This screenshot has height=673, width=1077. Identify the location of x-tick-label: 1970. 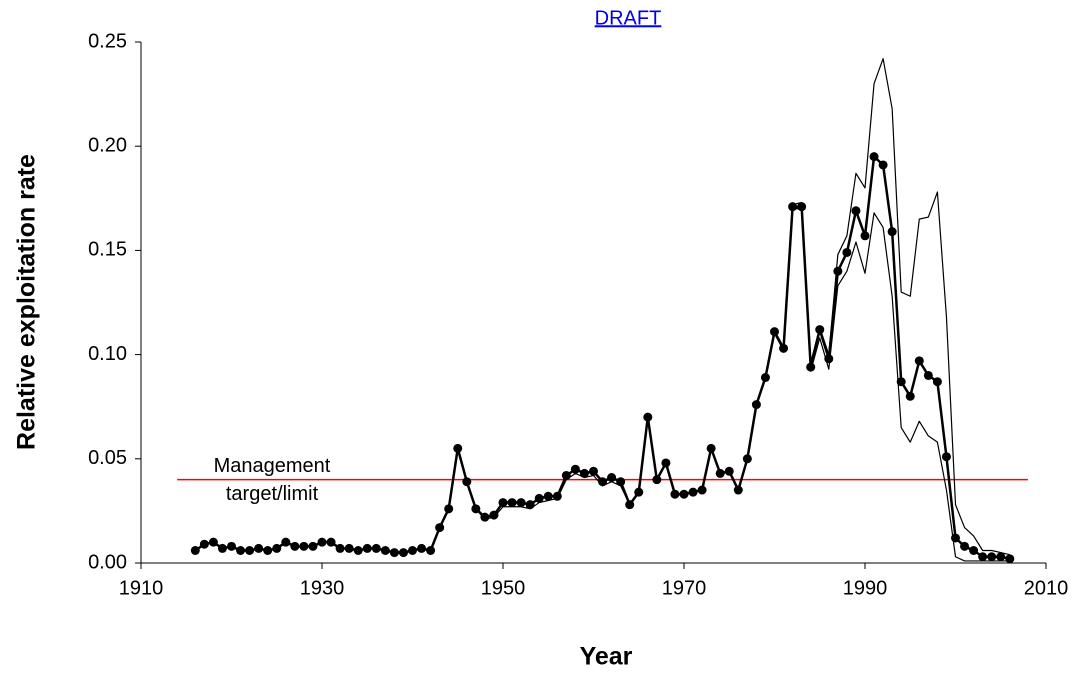
(684, 588).